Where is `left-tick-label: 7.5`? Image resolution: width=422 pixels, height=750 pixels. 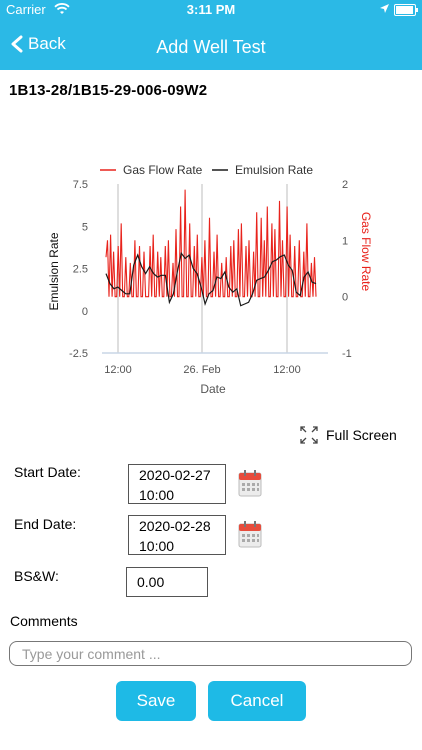 left-tick-label: 7.5 is located at coordinates (80, 185).